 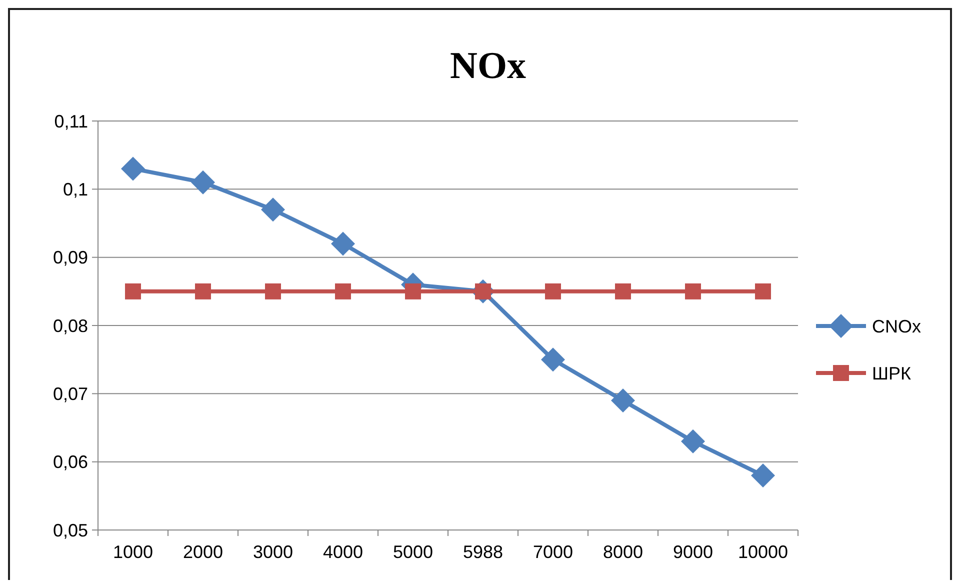 What do you see at coordinates (413, 552) in the screenshot?
I see `x-tick-label: 5000` at bounding box center [413, 552].